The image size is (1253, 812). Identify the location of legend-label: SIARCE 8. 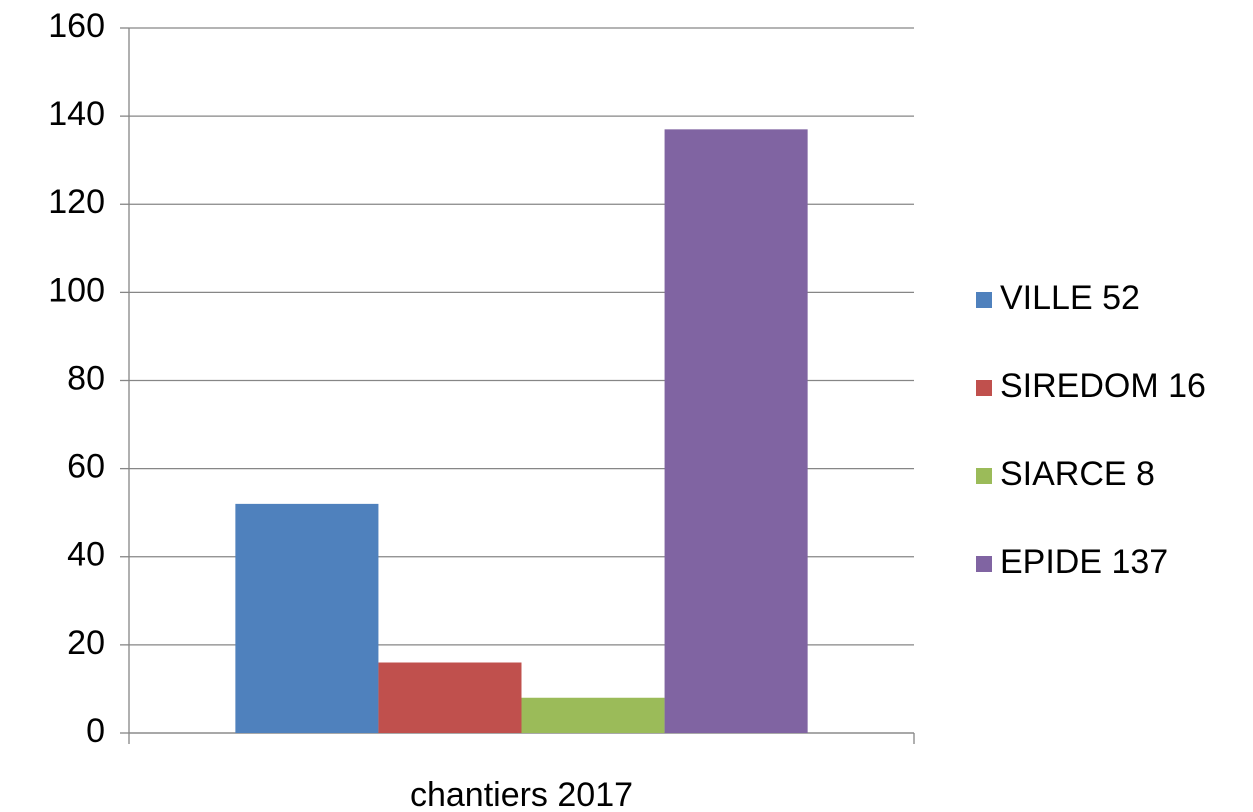
(1077, 474).